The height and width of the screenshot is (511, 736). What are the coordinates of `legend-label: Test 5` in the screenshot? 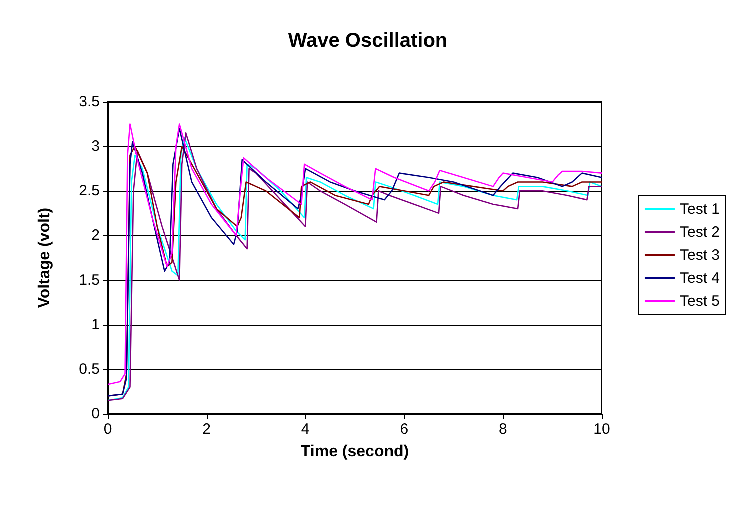 It's located at (700, 301).